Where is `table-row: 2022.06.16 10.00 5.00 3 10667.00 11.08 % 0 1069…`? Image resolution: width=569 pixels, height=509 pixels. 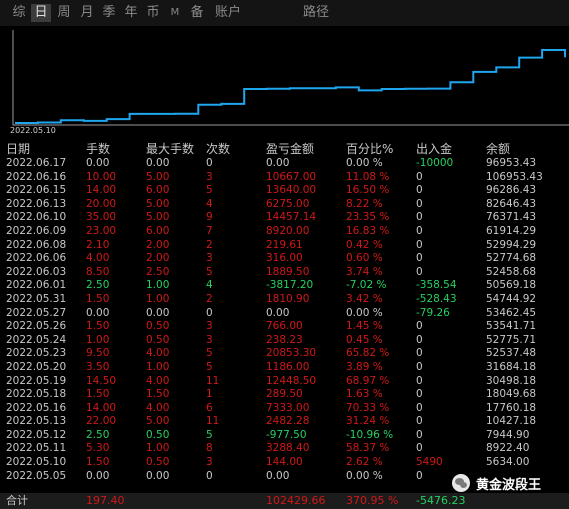
table-row: 2022.06.16 10.00 5.00 3 10667.00 11.08 % 0 1069… is located at coordinates (284, 178).